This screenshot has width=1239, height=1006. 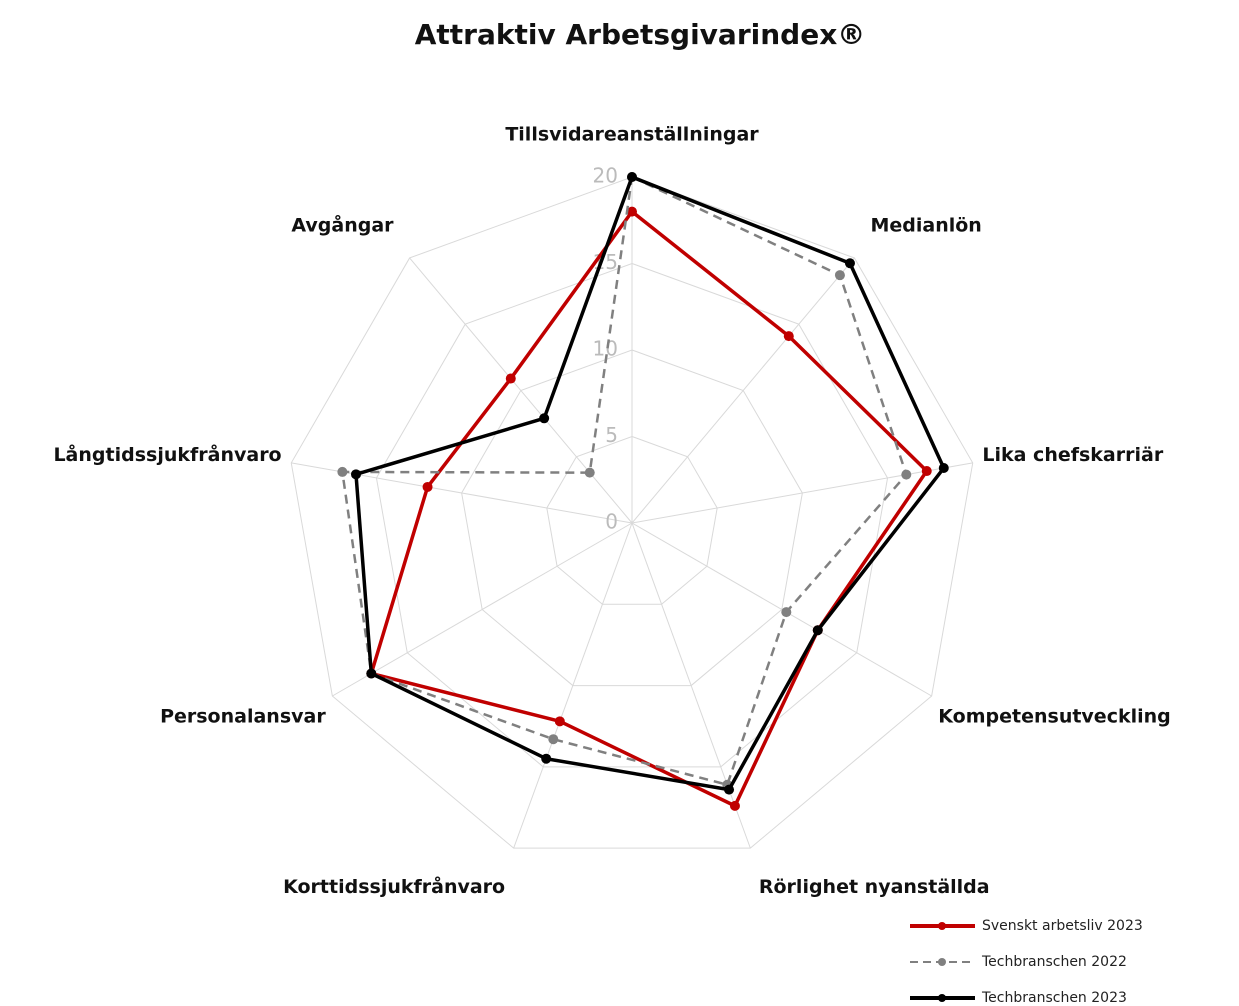 I want to click on category-label: Rörlighet nyanställda, so click(x=874, y=887).